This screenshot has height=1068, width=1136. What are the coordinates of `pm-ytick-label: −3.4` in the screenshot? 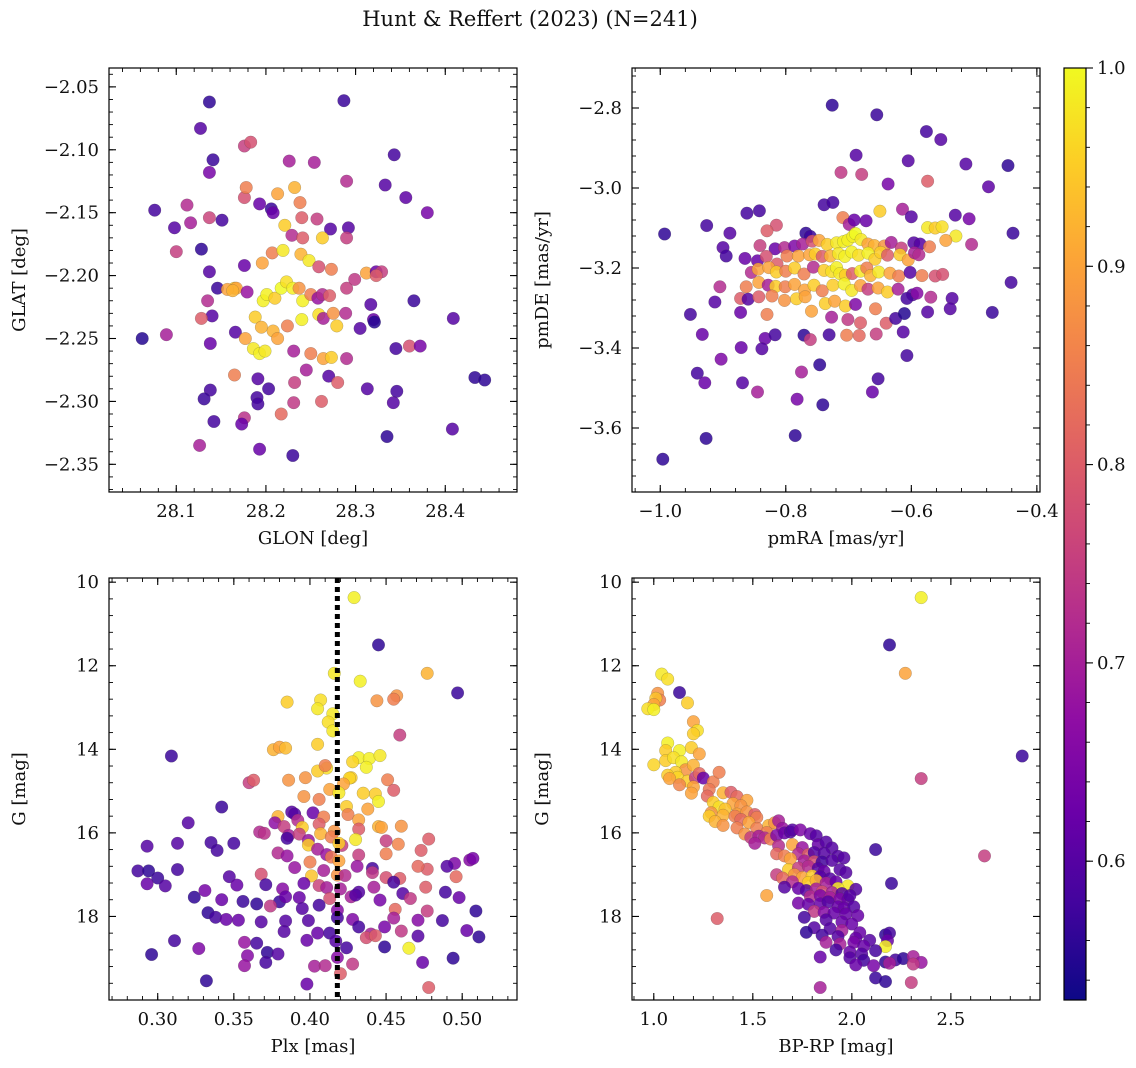 It's located at (600, 348).